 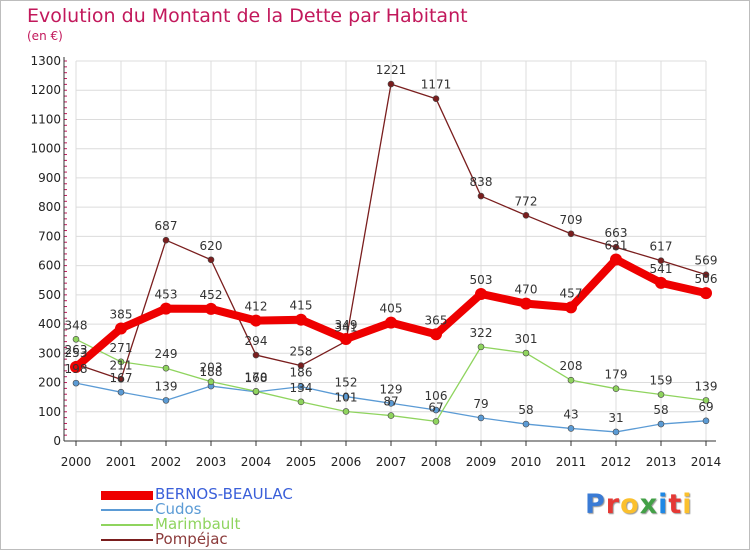 I want to click on data-label-cudos-2013: 58, so click(x=660, y=410).